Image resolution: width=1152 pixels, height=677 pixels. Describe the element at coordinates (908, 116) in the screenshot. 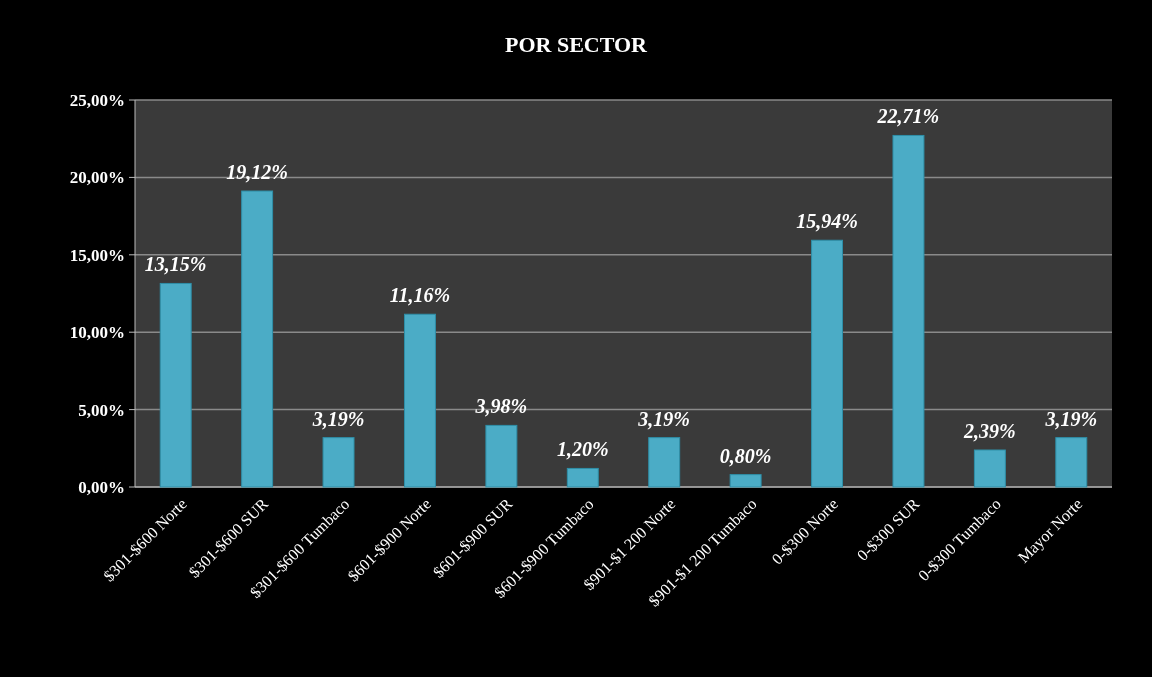

I see `data-label: 22,71%` at that location.